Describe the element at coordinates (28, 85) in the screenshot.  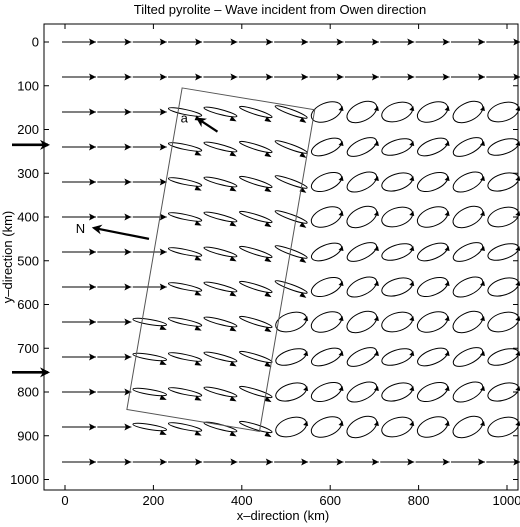
I see `y-tick-label: 100` at that location.